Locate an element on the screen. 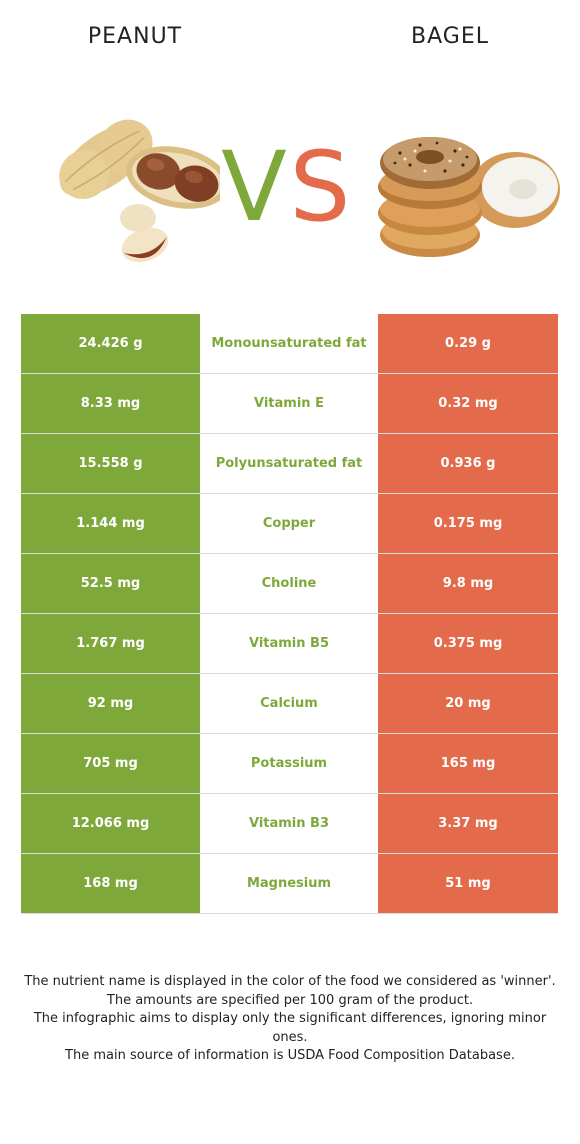 The height and width of the screenshot is (1144, 580). peanut-value: 15.558 g is located at coordinates (110, 463).